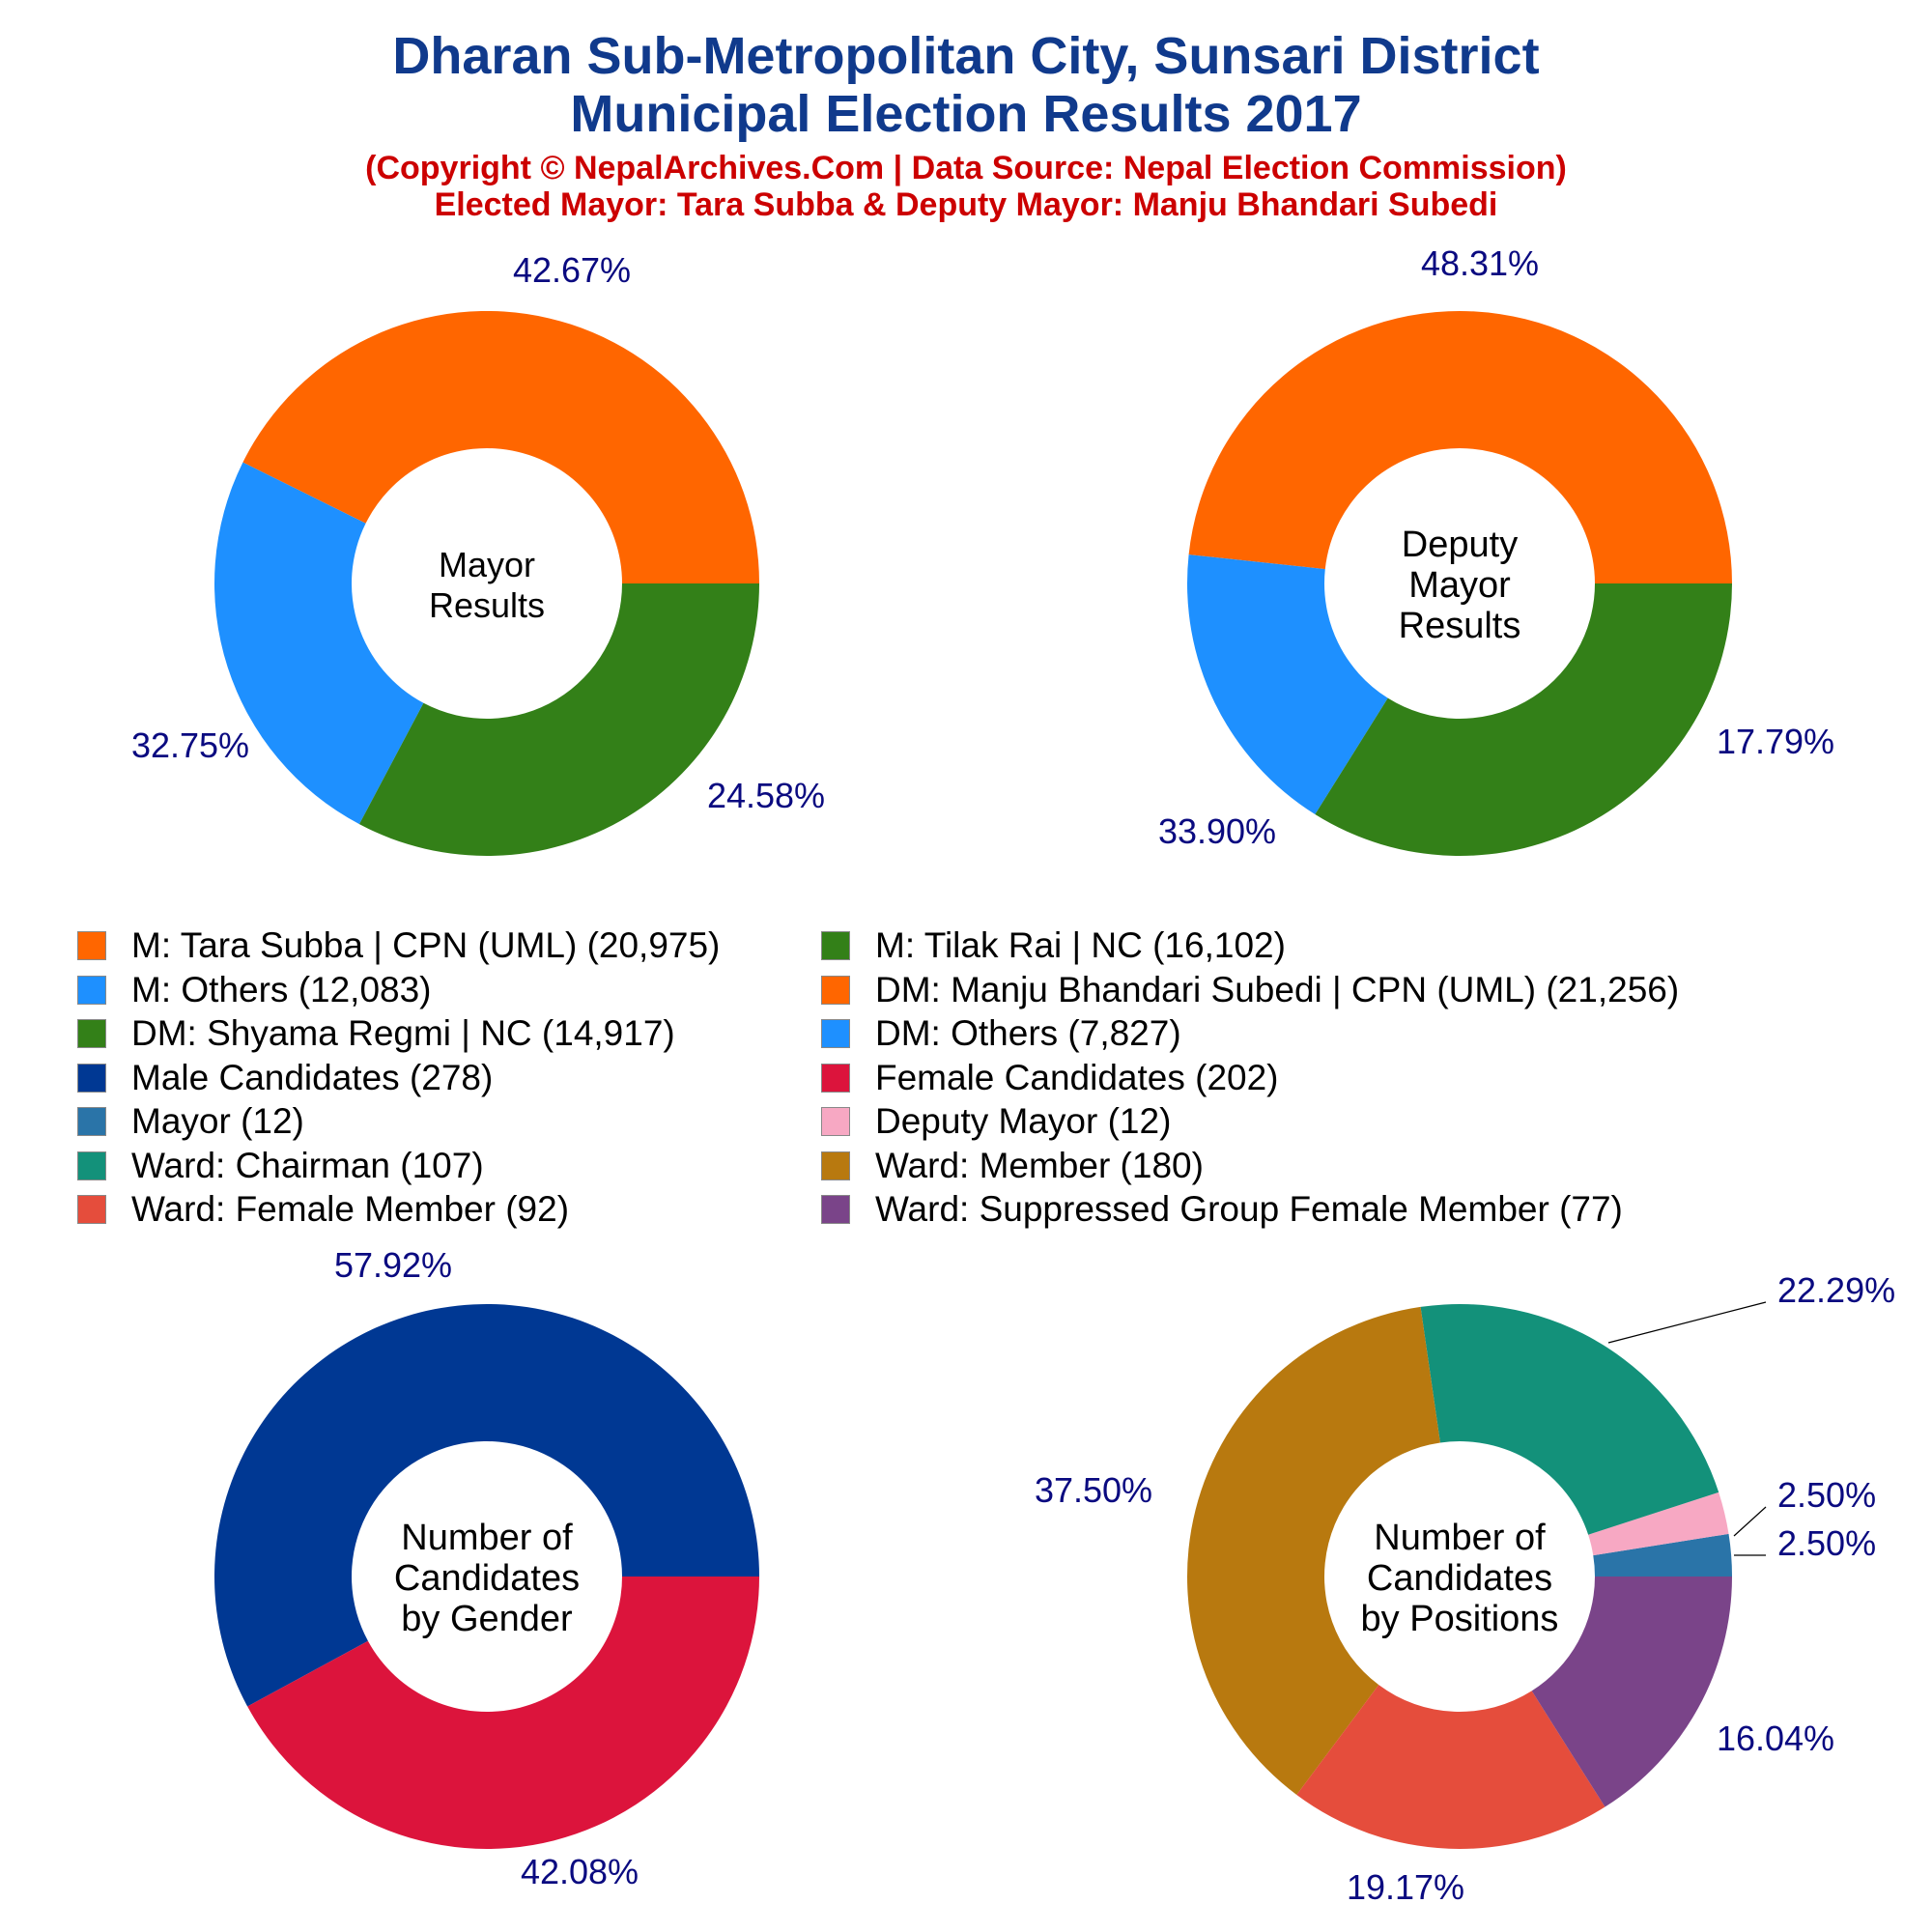  What do you see at coordinates (580, 1871) in the screenshot?
I see `percent-label: 42.08%` at bounding box center [580, 1871].